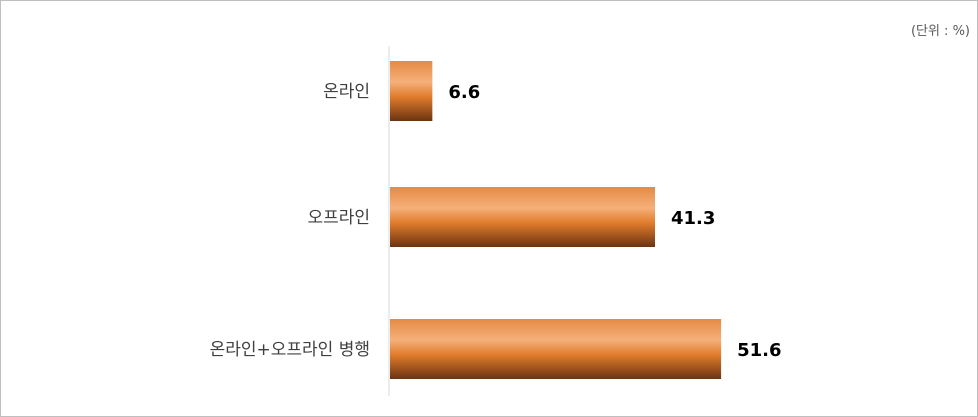 The height and width of the screenshot is (417, 978). Describe the element at coordinates (346, 92) in the screenshot. I see `category-label-0: 온라인` at that location.